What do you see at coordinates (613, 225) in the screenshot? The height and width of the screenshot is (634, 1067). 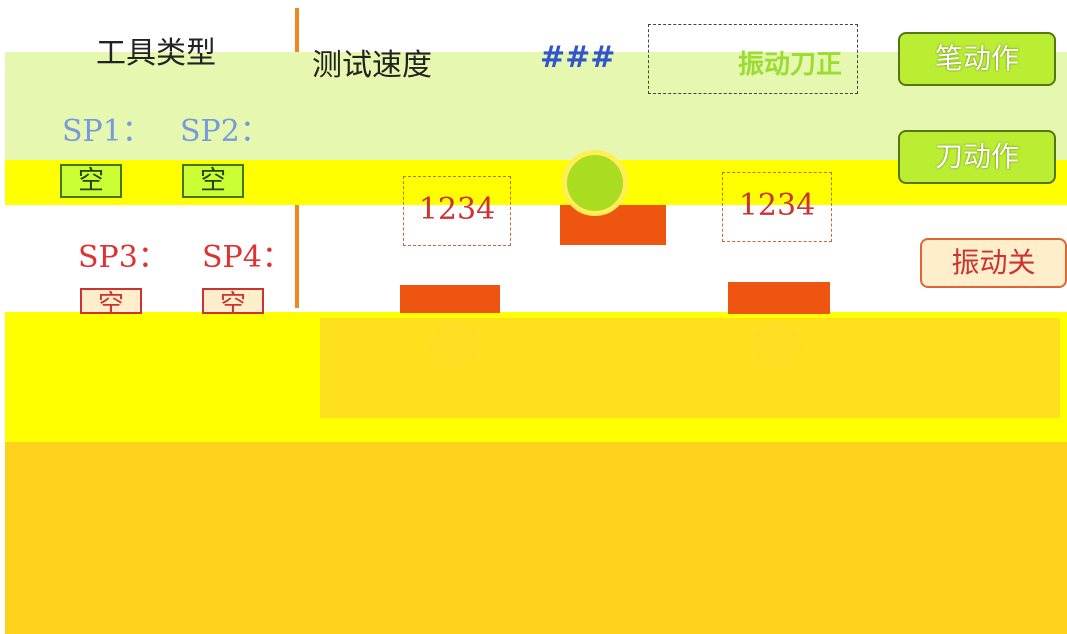 I see `up-button-base` at bounding box center [613, 225].